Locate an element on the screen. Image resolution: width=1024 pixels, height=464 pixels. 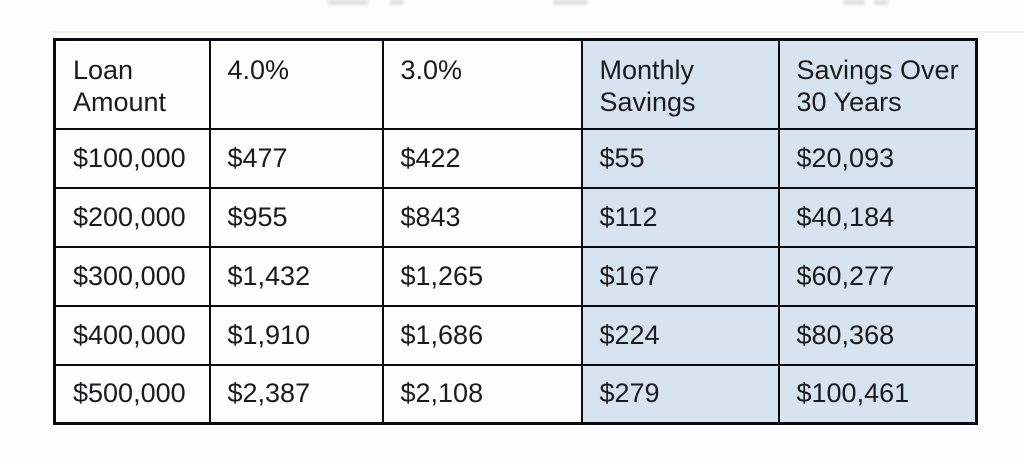
table-row: $100,000 $477 $422 $55 $20,093 is located at coordinates (515, 158).